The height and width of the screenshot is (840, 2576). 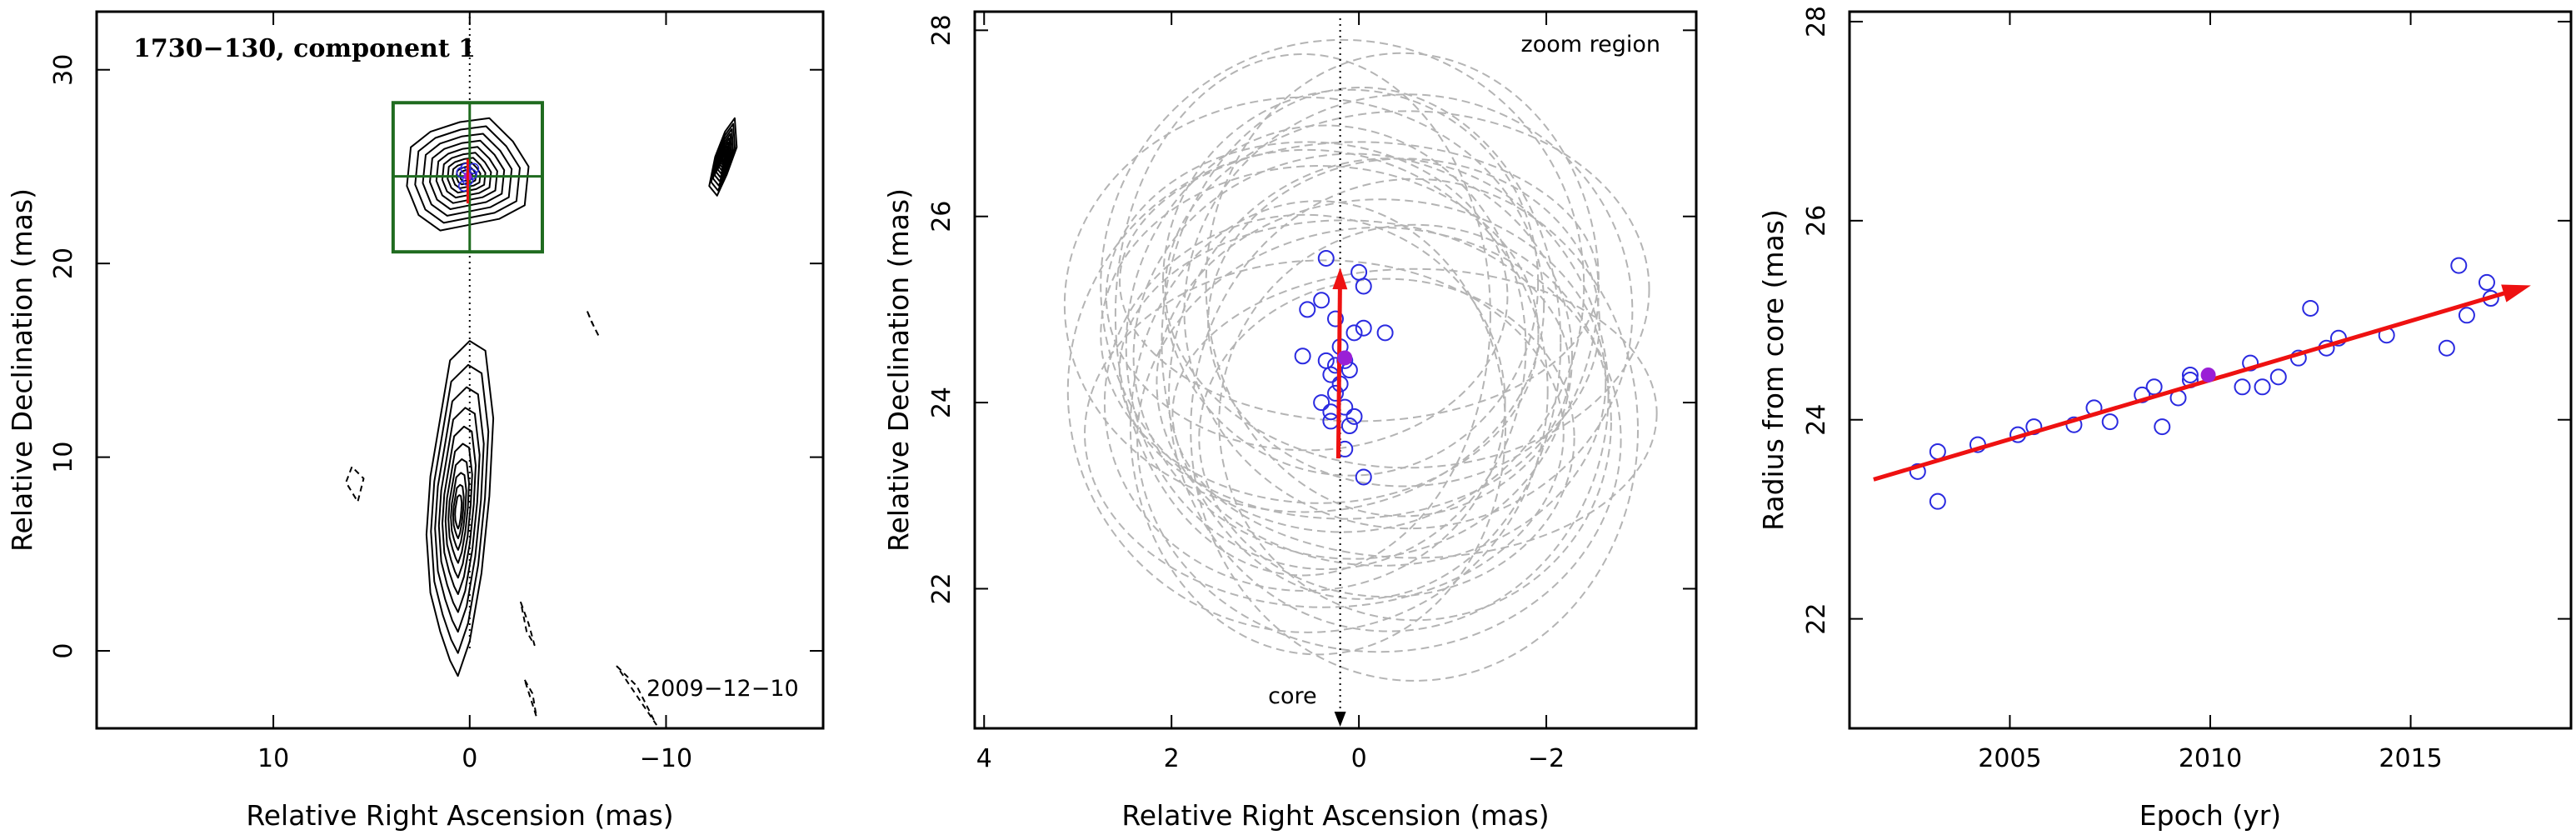 What do you see at coordinates (2202, 383) in the screenshot?
I see `fit-arrow` at bounding box center [2202, 383].